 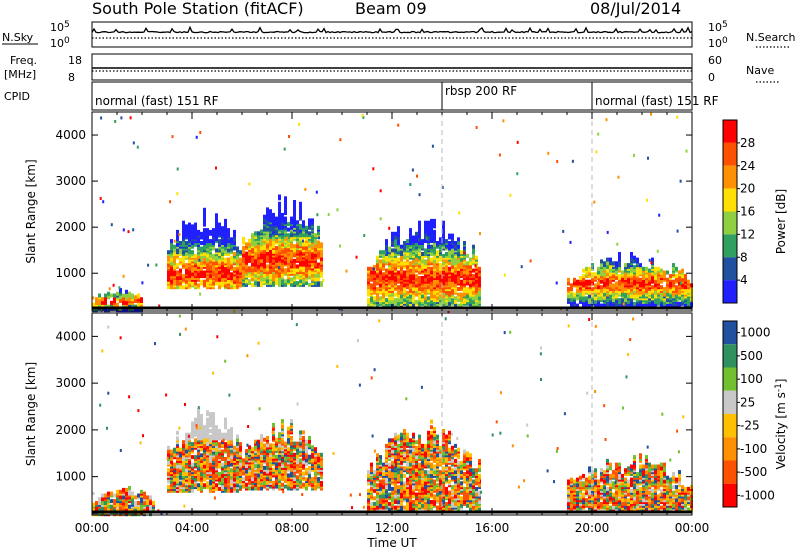 I want to click on noise-right-label: N.Search, so click(x=771, y=37).